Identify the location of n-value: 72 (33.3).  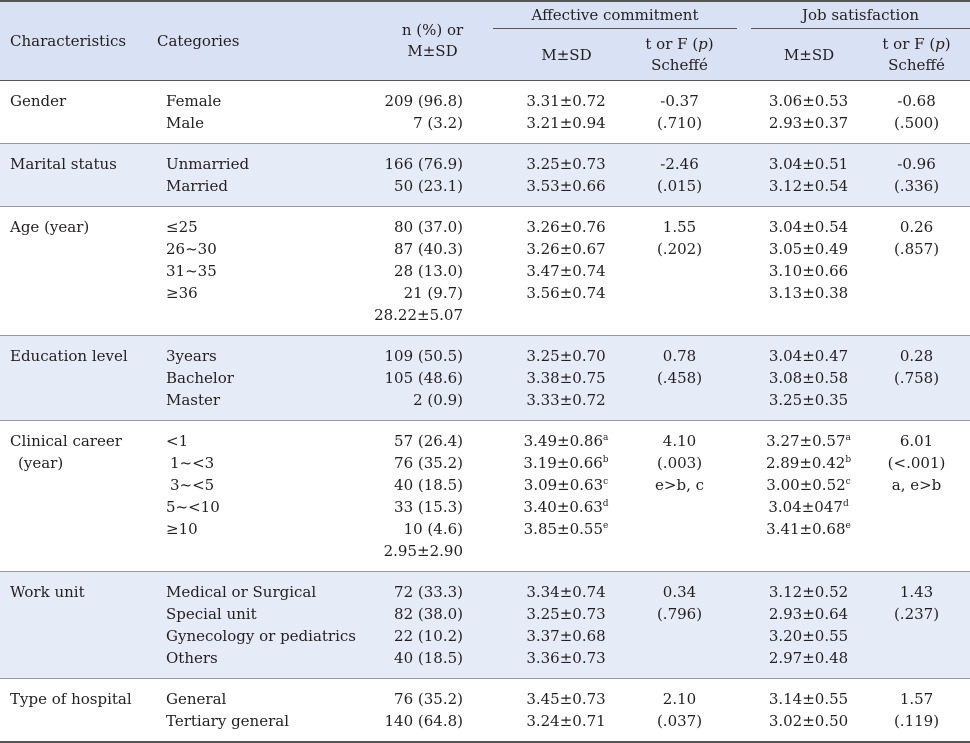
(428, 592).